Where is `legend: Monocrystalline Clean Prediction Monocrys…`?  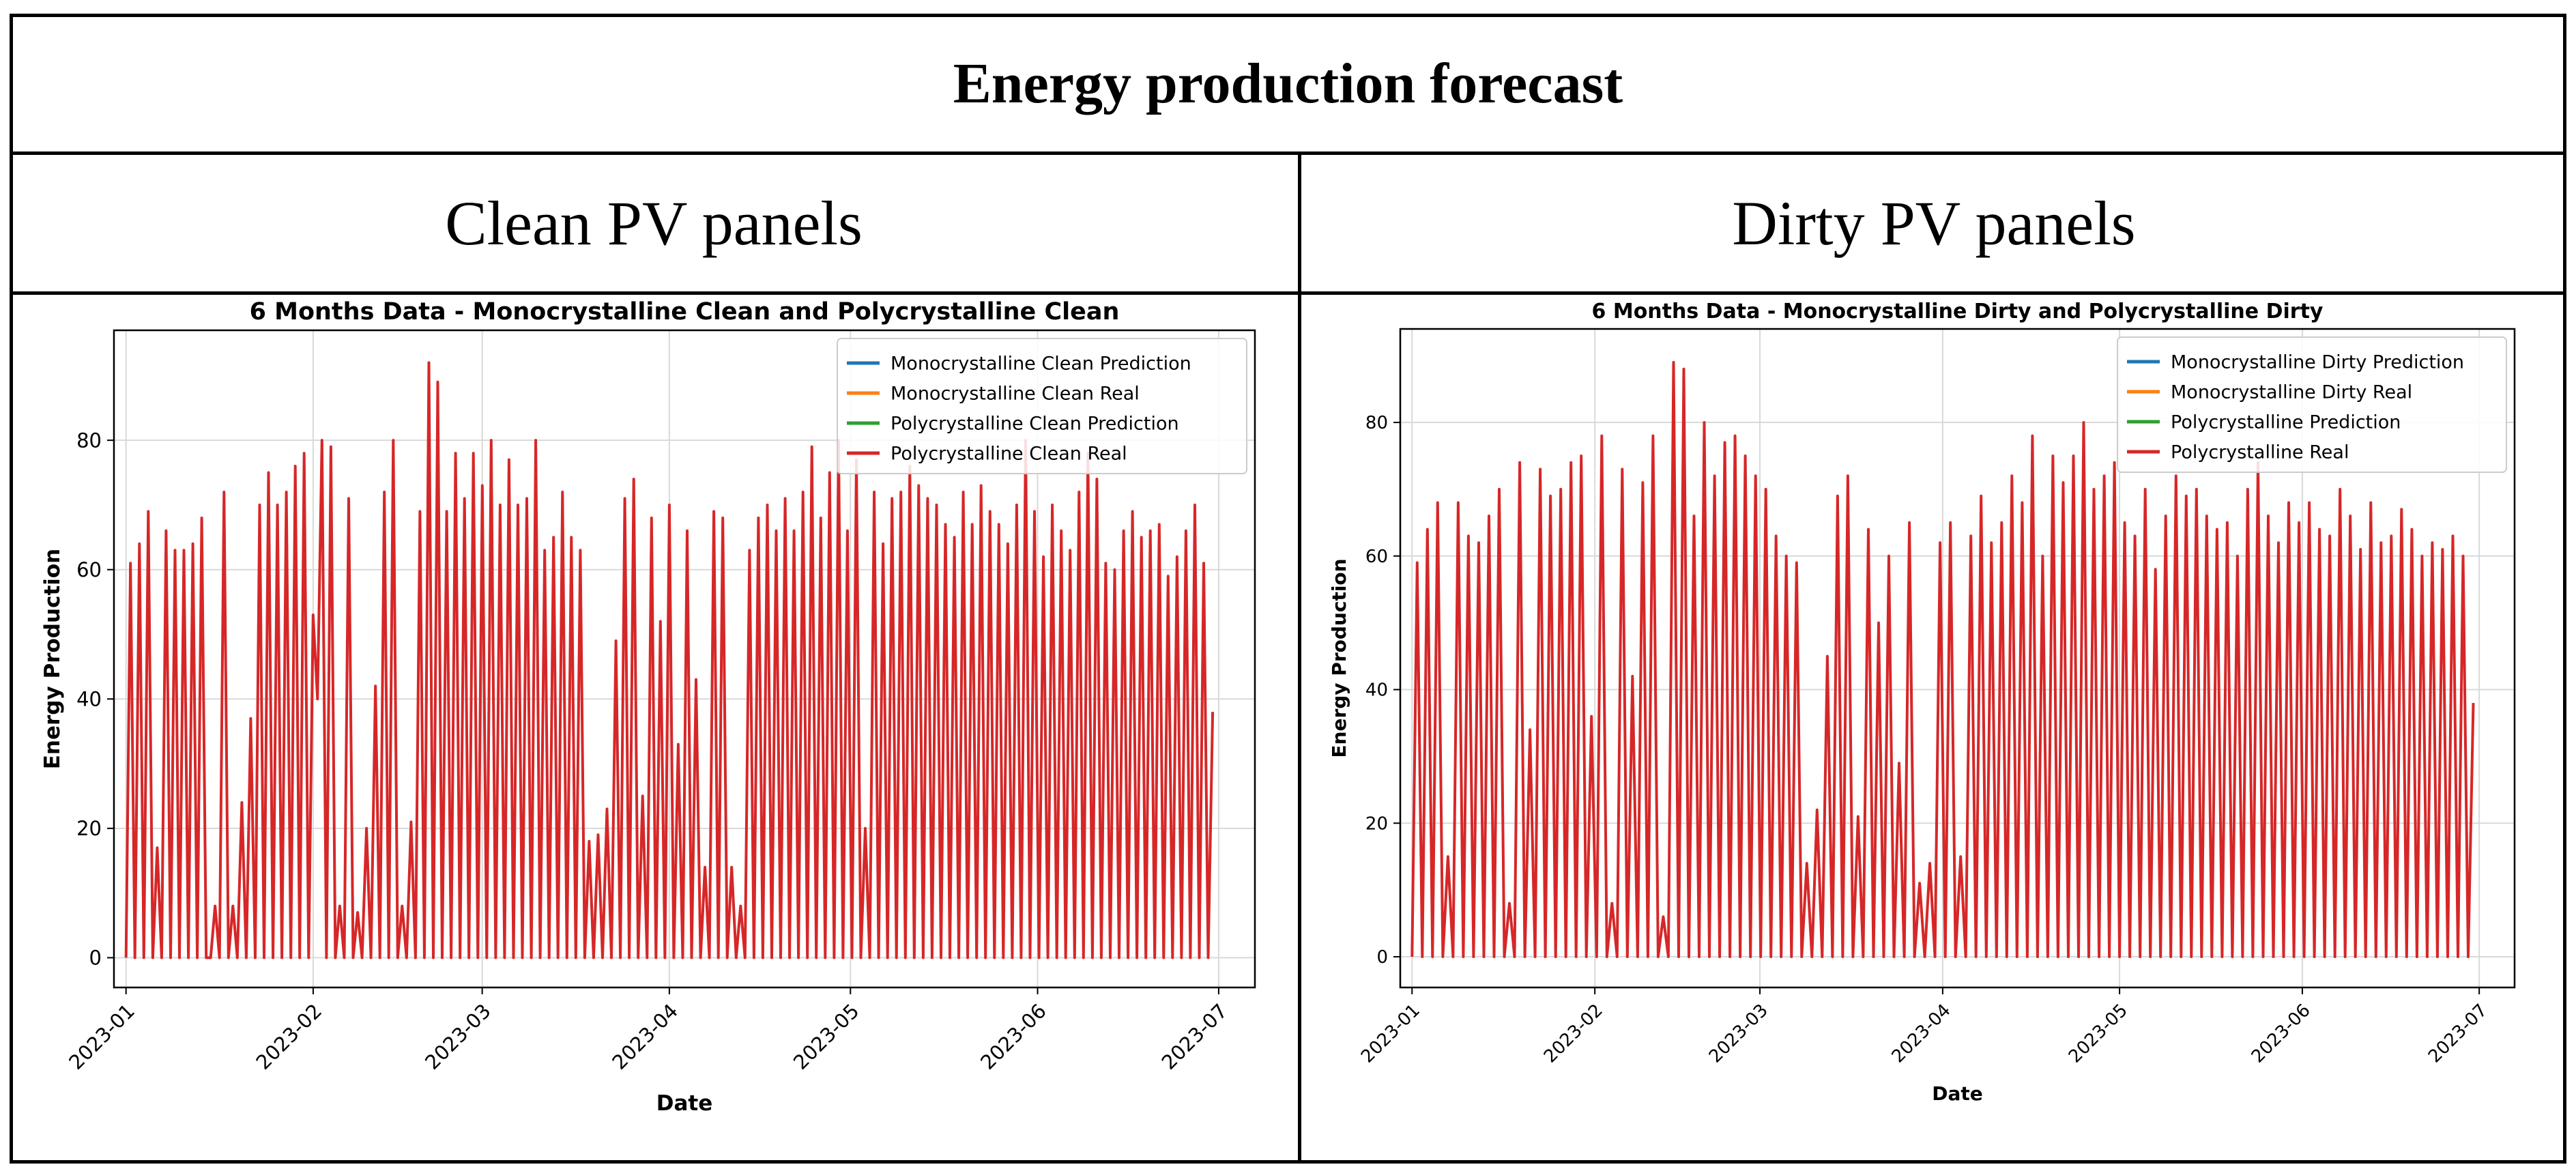
legend: Monocrystalline Clean Prediction Monocrys… is located at coordinates (1042, 406).